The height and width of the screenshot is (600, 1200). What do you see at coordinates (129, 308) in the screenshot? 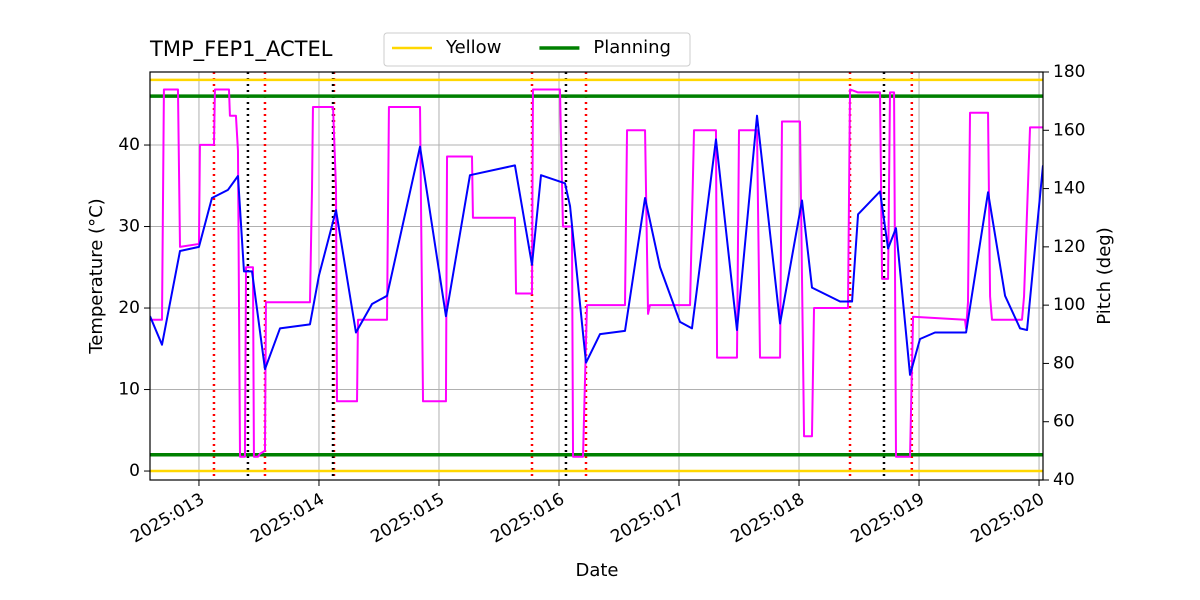
I see `y-tick-label: 20` at bounding box center [129, 308].